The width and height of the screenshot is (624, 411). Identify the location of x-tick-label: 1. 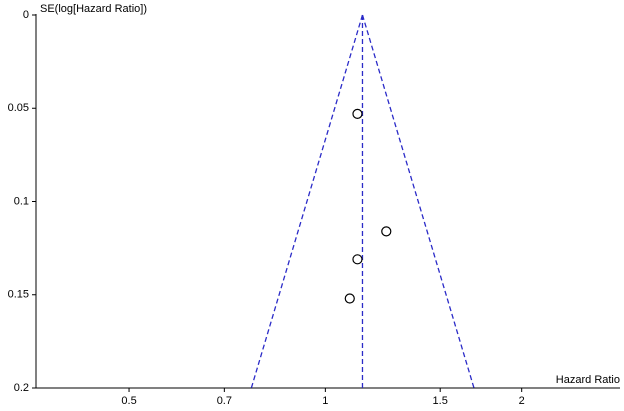
(325, 401).